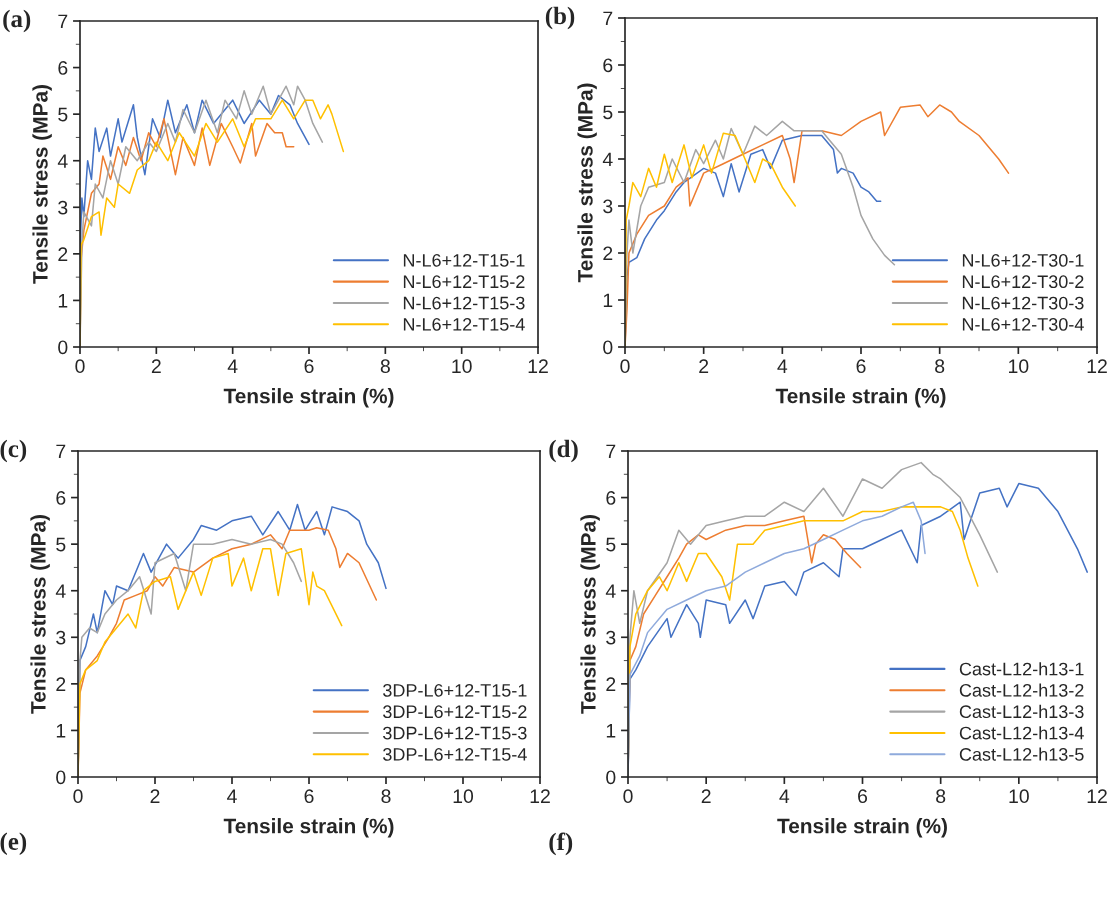 The image size is (1110, 899). What do you see at coordinates (17, 21) in the screenshot?
I see `chart-title: (a)` at bounding box center [17, 21].